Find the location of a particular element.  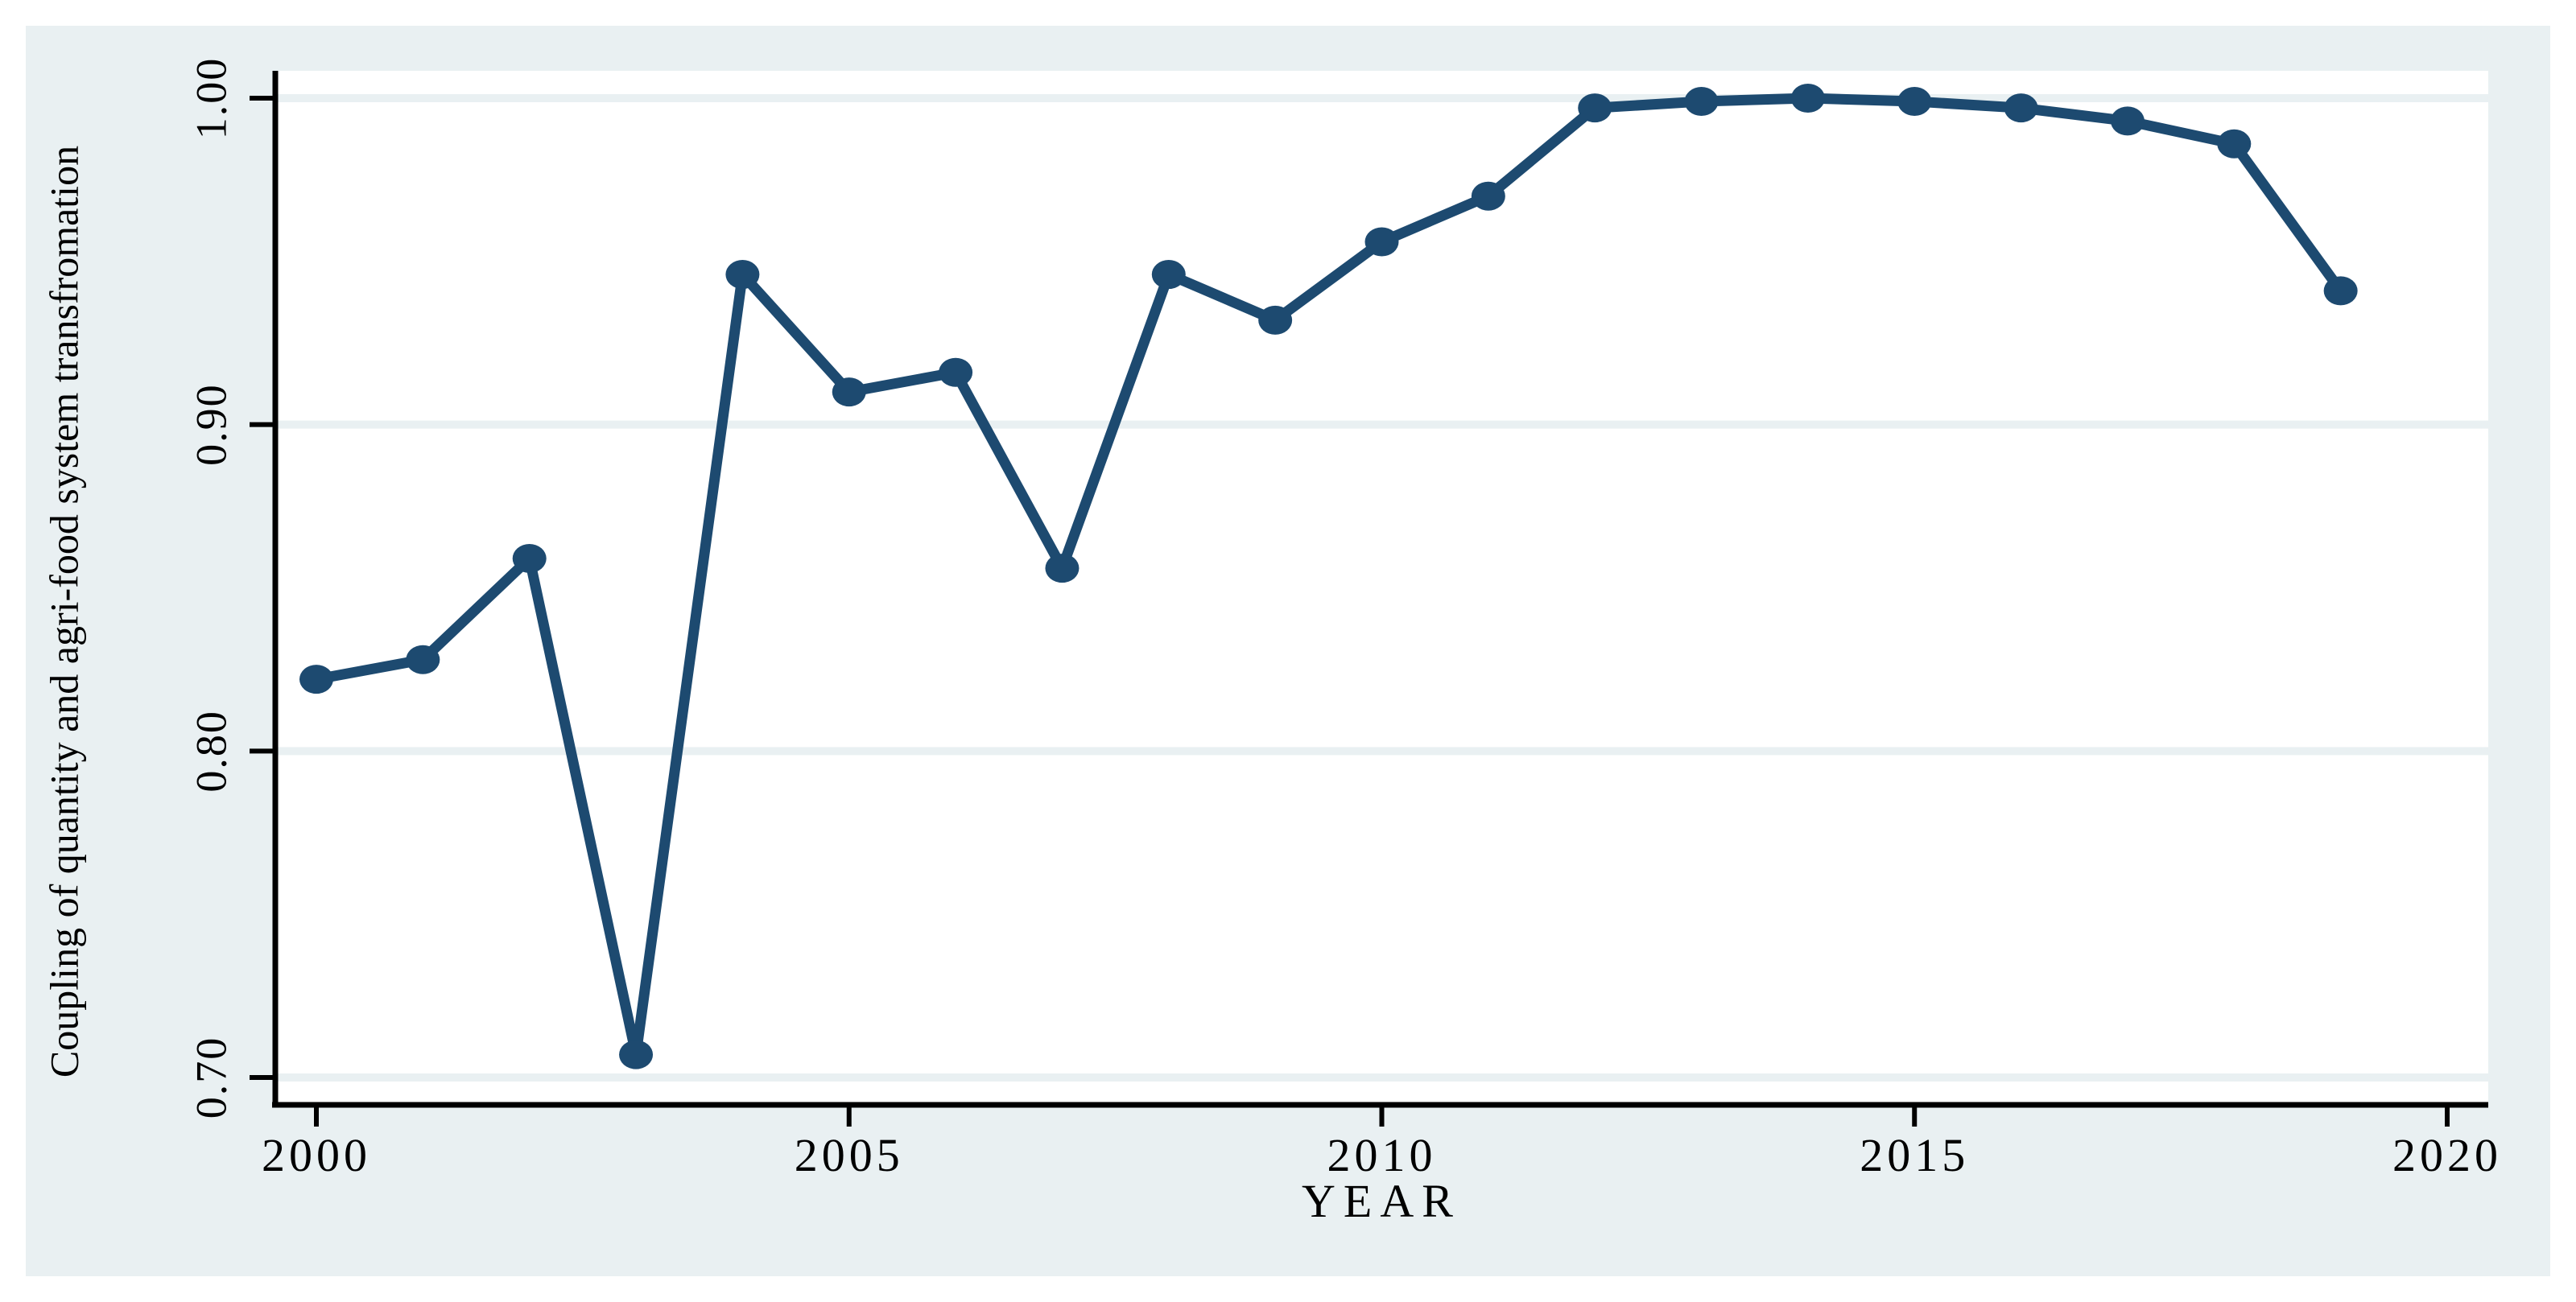

data-point-2007 is located at coordinates (1062, 568).